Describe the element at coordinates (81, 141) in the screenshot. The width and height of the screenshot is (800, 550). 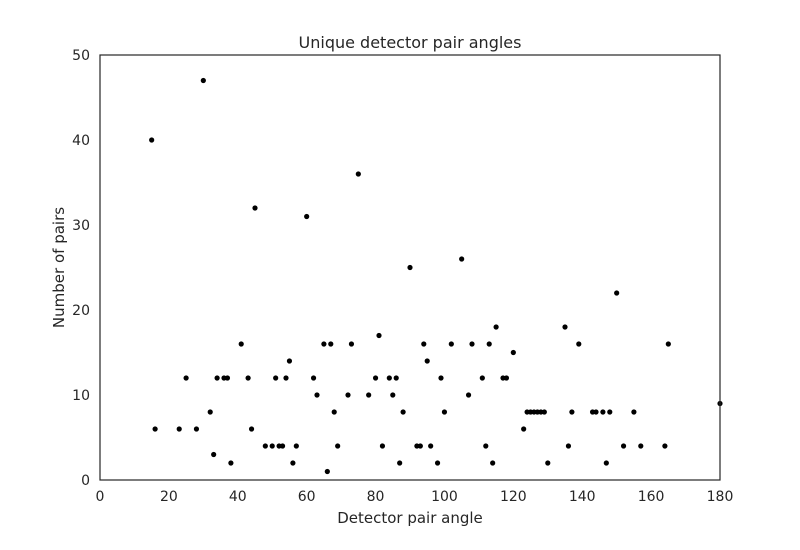
I see `y-tick-label: 40` at that location.